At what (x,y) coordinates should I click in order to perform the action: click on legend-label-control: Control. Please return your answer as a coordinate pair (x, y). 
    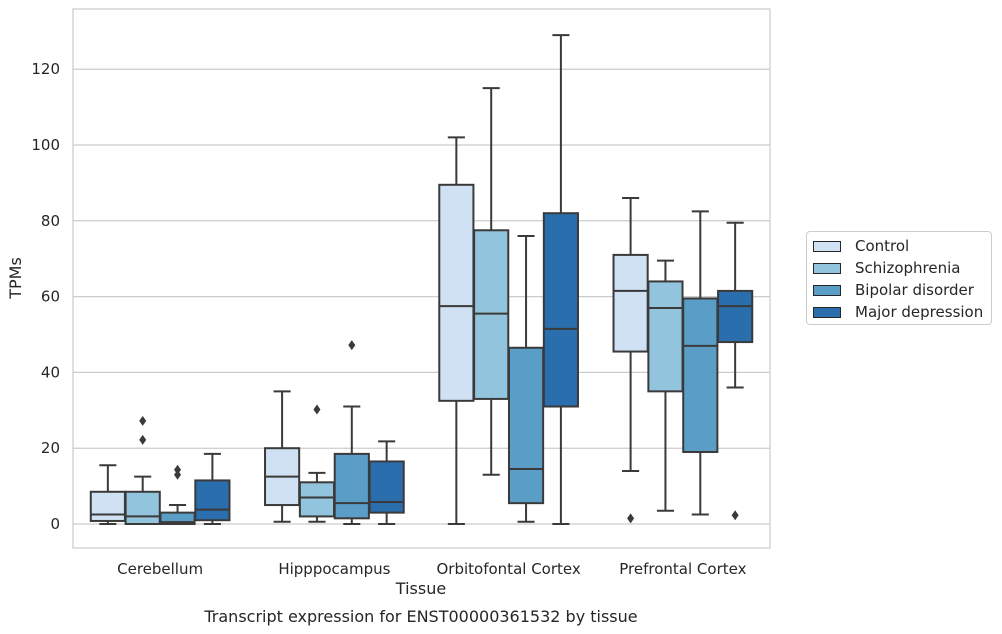
    Looking at the image, I should click on (882, 246).